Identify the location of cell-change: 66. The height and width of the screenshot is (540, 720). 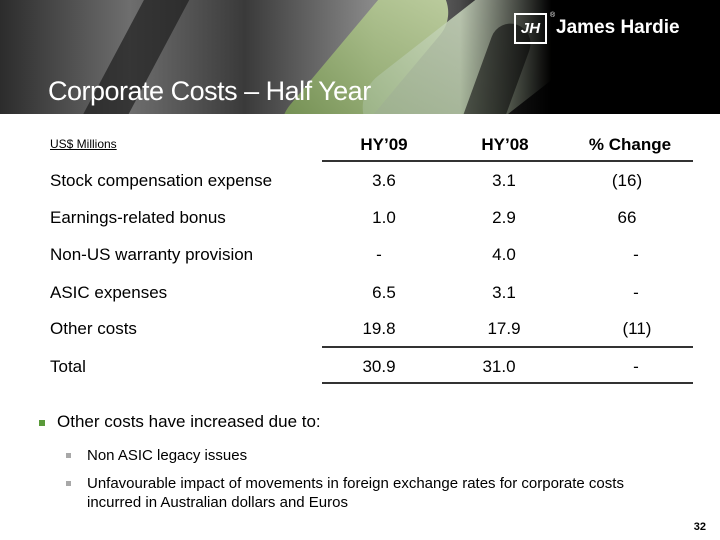
(627, 217).